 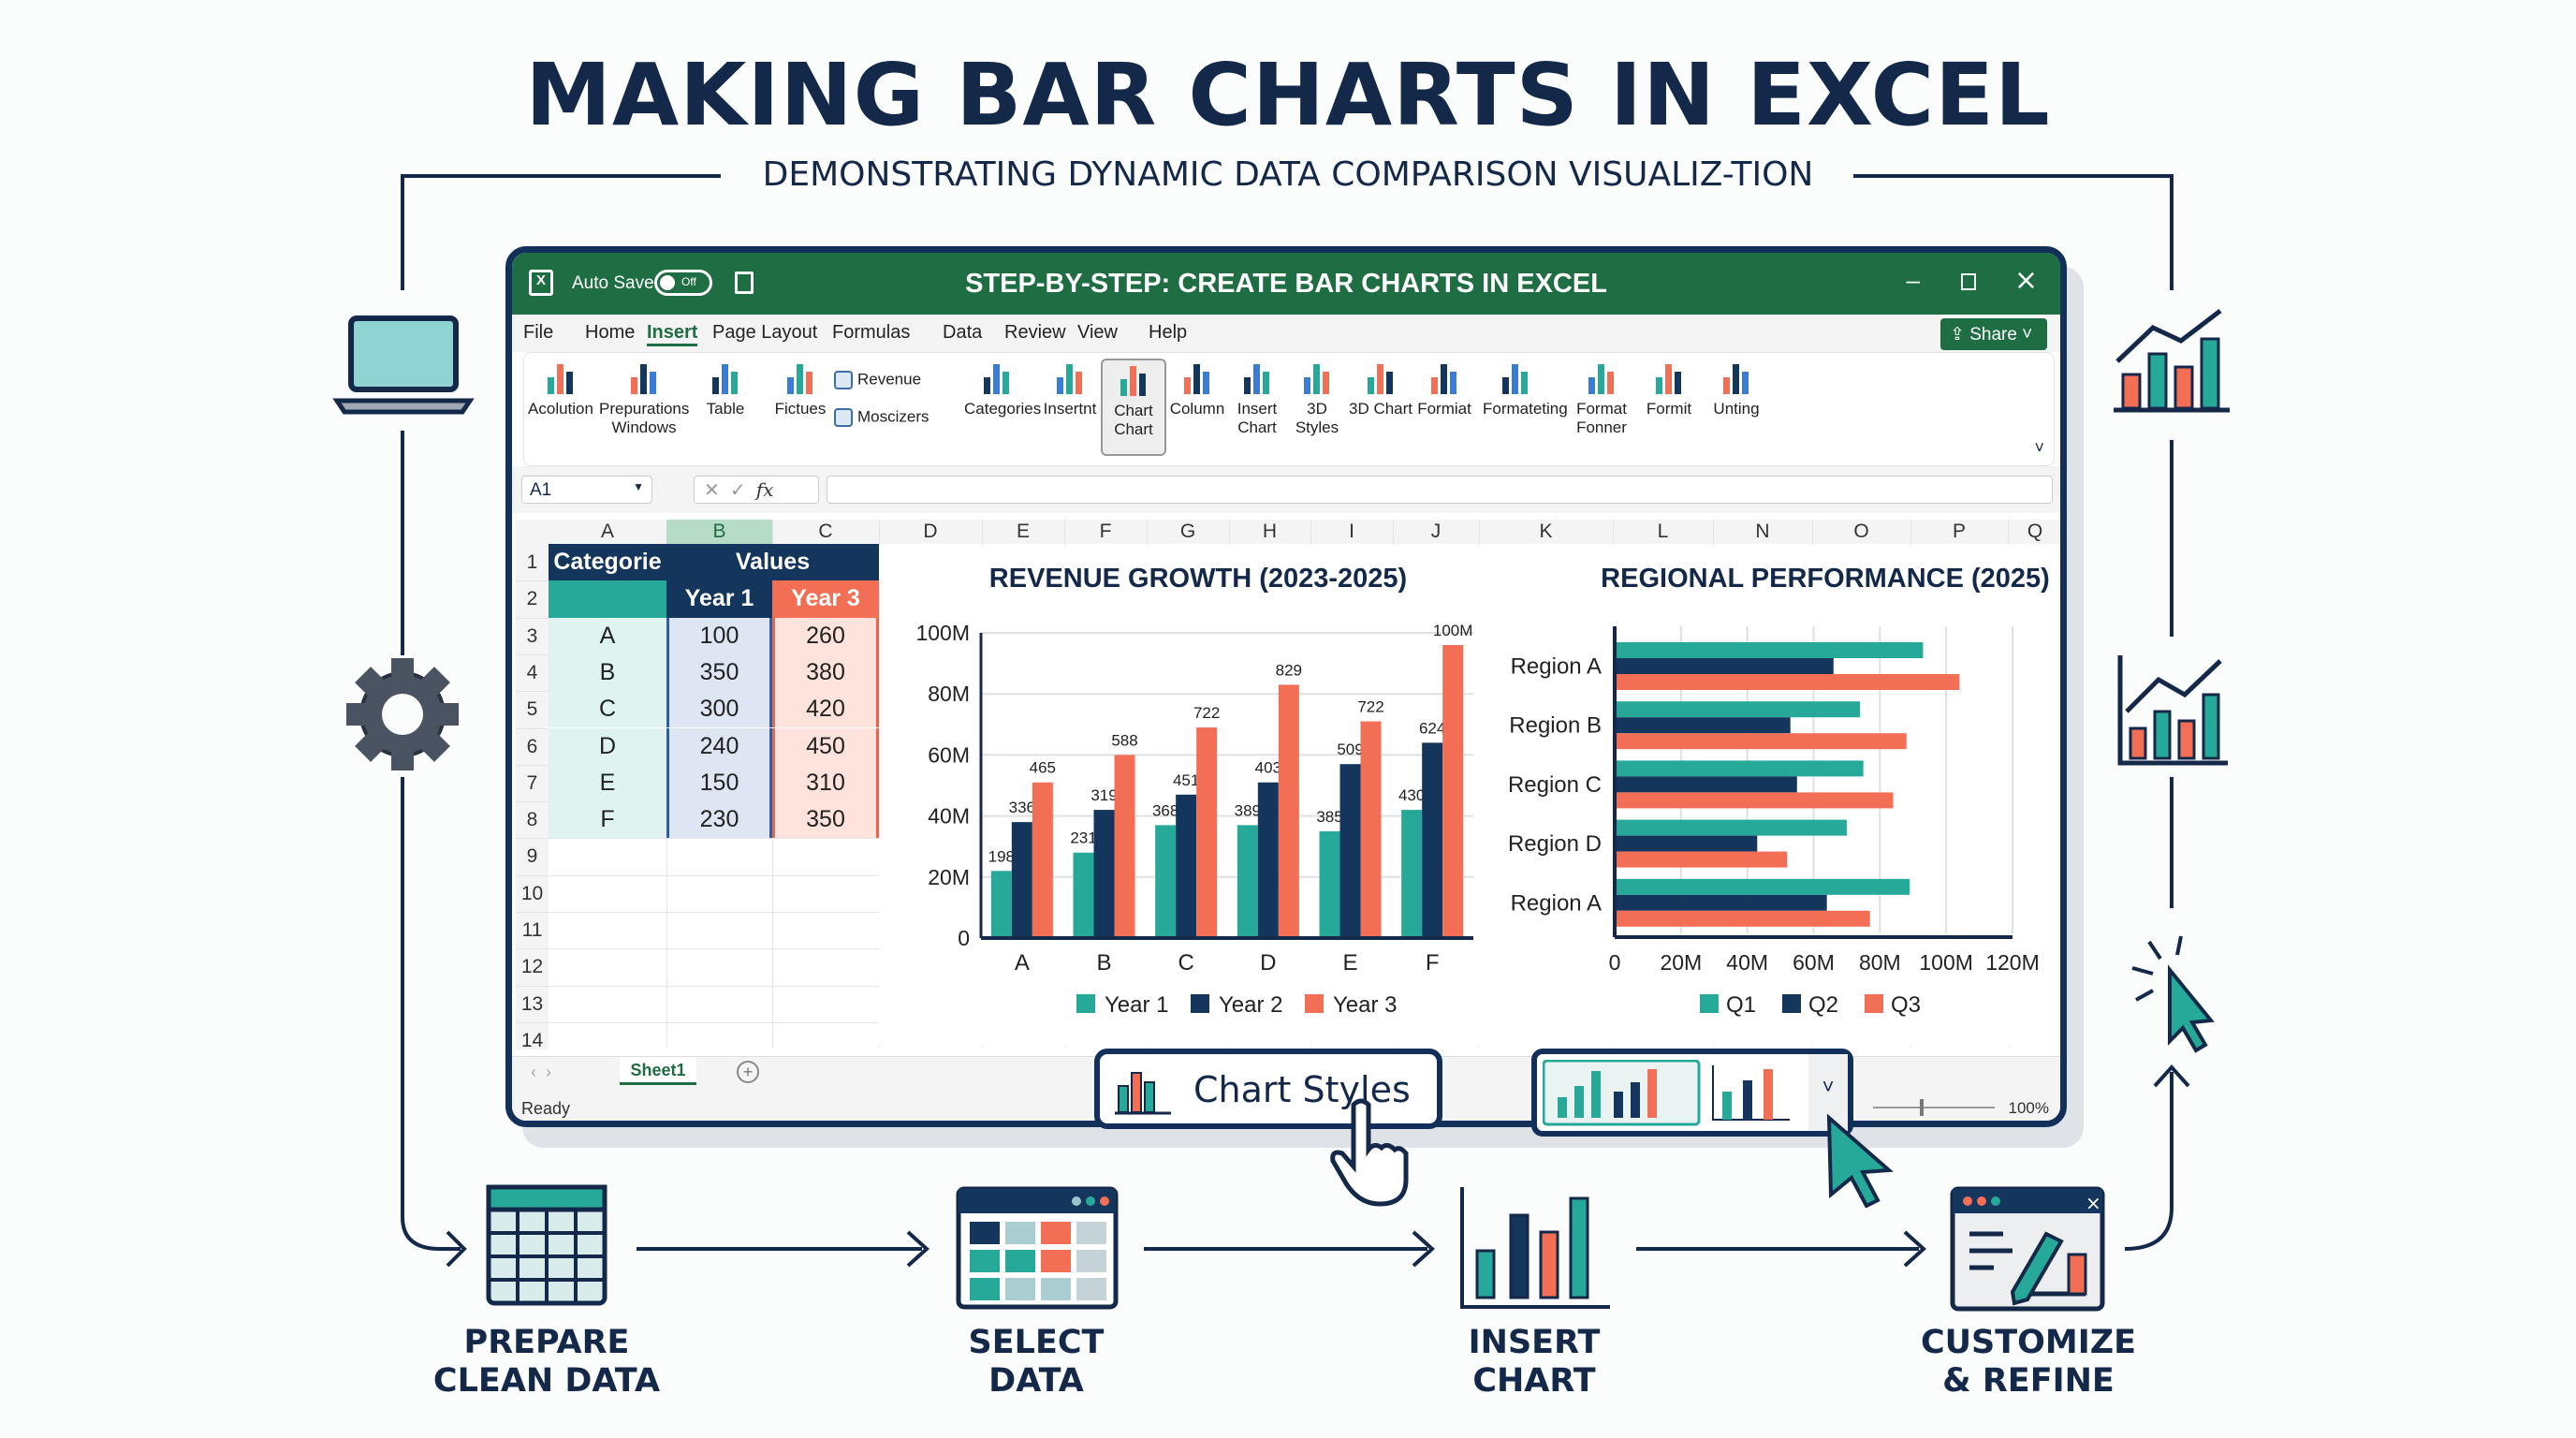 I want to click on cell-year1: 100, so click(x=719, y=635).